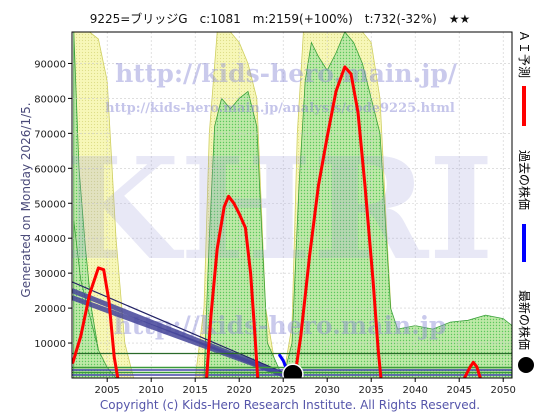  Describe the element at coordinates (50, 204) in the screenshot. I see `y-tick-label-50000: 50000` at that location.